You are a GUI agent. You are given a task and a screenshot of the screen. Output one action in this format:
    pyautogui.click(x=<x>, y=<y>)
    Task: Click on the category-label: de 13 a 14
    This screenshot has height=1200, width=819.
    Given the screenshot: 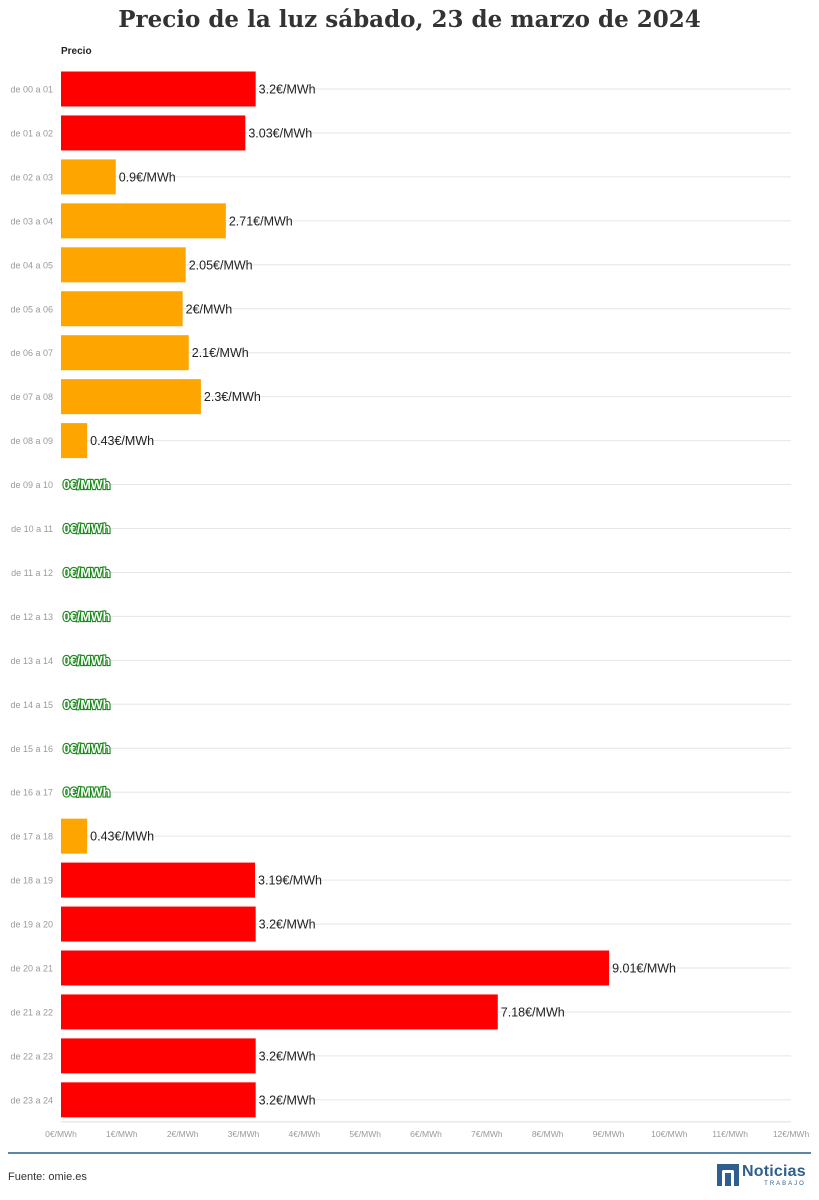 What is the action you would take?
    pyautogui.click(x=31, y=661)
    